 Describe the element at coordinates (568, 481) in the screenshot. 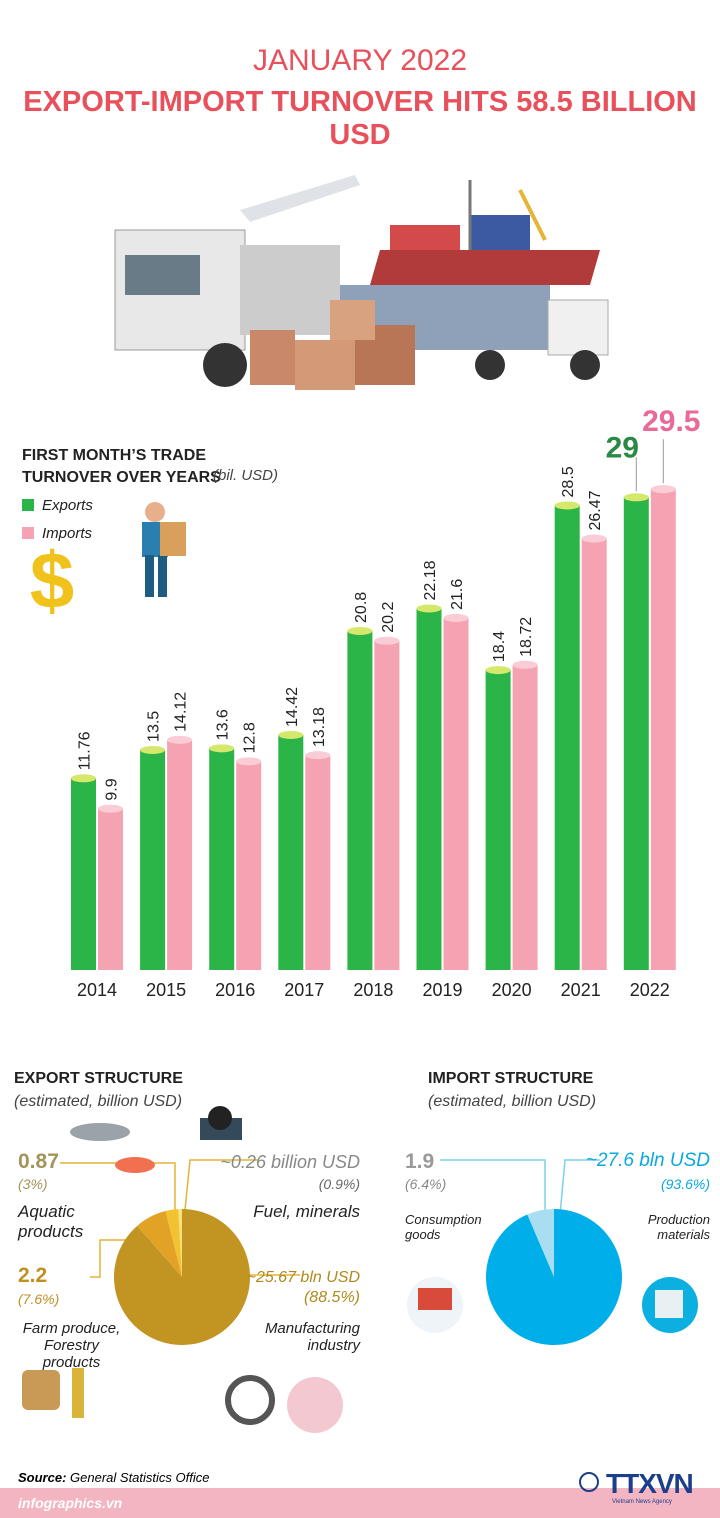

I see `value-label: 28.5` at that location.